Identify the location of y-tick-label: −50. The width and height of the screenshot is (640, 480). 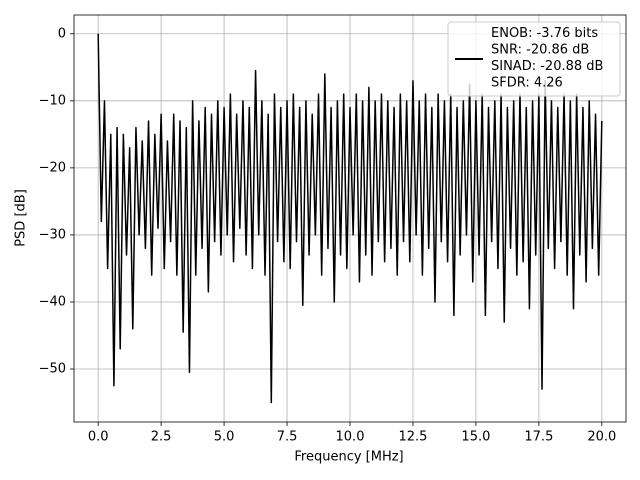
(52, 369).